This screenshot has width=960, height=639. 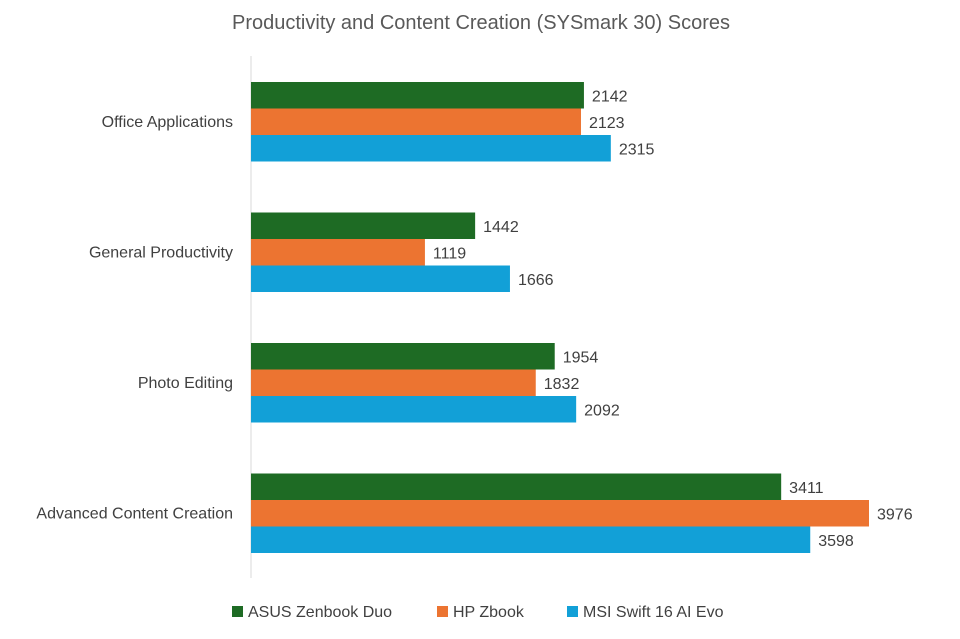 I want to click on bar-asus-zenbook-duo-photo-editing, so click(x=403, y=356).